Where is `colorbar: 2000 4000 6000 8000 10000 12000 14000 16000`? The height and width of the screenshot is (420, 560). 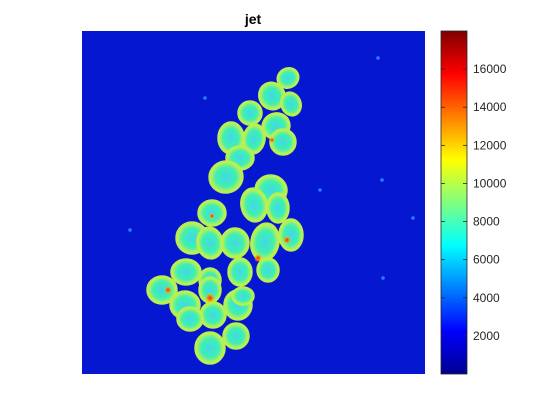 colorbar: 2000 4000 6000 8000 10000 12000 14000 16000 is located at coordinates (474, 202).